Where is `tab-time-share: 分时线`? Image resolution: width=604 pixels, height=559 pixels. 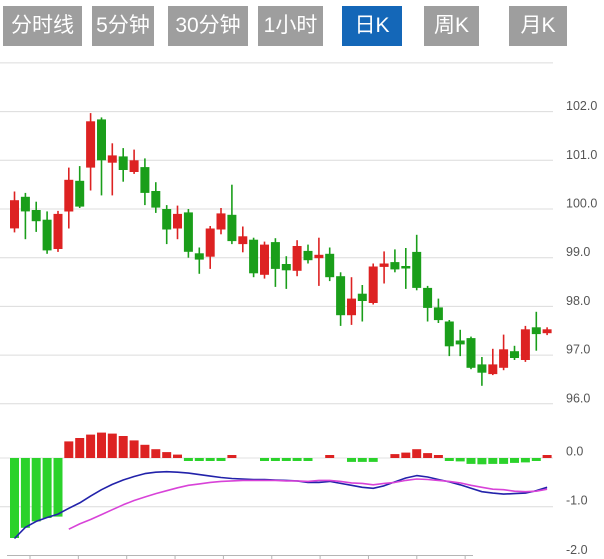
tab-time-share: 分时线 is located at coordinates (42, 26).